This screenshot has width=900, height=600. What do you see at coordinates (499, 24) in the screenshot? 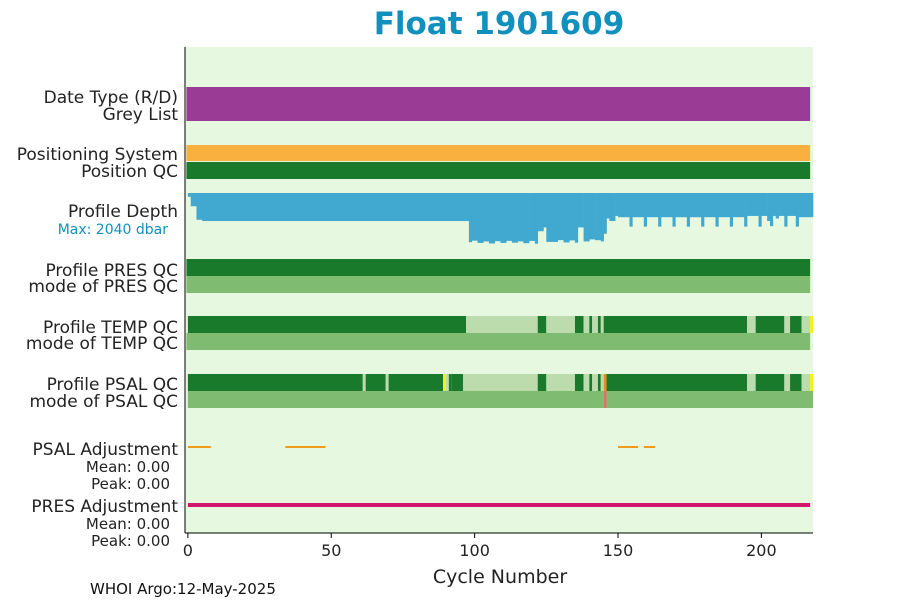
I see `chart-title: Float 1901609` at bounding box center [499, 24].